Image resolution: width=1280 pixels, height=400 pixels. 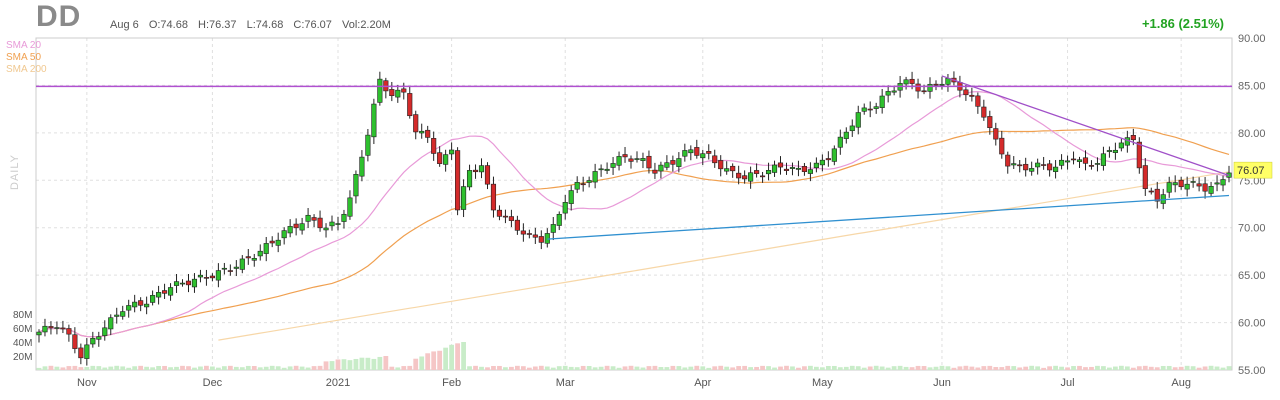 I want to click on x-tick-label: May, so click(x=822, y=383).